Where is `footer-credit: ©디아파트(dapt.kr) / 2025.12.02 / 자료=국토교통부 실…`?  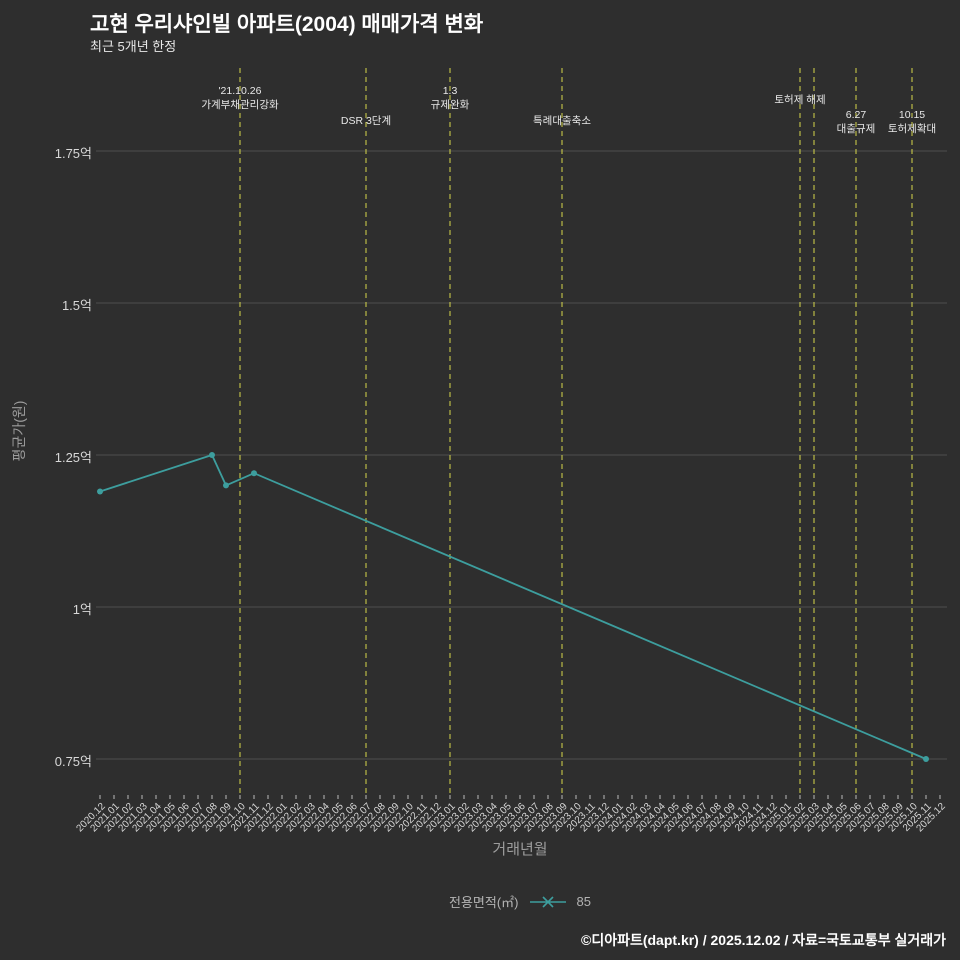
footer-credit: ©디아파트(dapt.kr) / 2025.12.02 / 자료=국토교통부 실… is located at coordinates (763, 940).